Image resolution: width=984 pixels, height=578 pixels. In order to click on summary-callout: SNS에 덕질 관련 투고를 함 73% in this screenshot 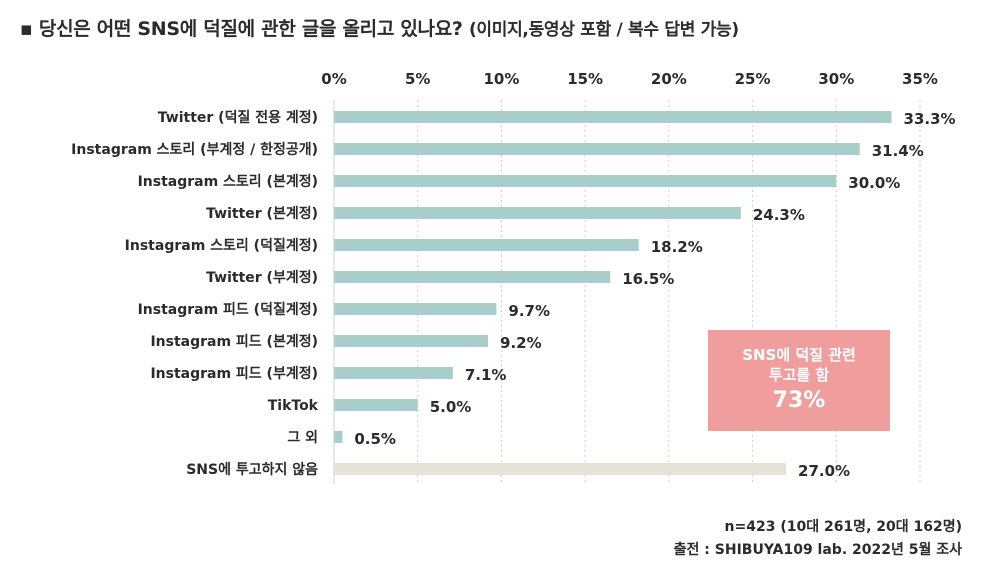, I will do `click(799, 380)`.